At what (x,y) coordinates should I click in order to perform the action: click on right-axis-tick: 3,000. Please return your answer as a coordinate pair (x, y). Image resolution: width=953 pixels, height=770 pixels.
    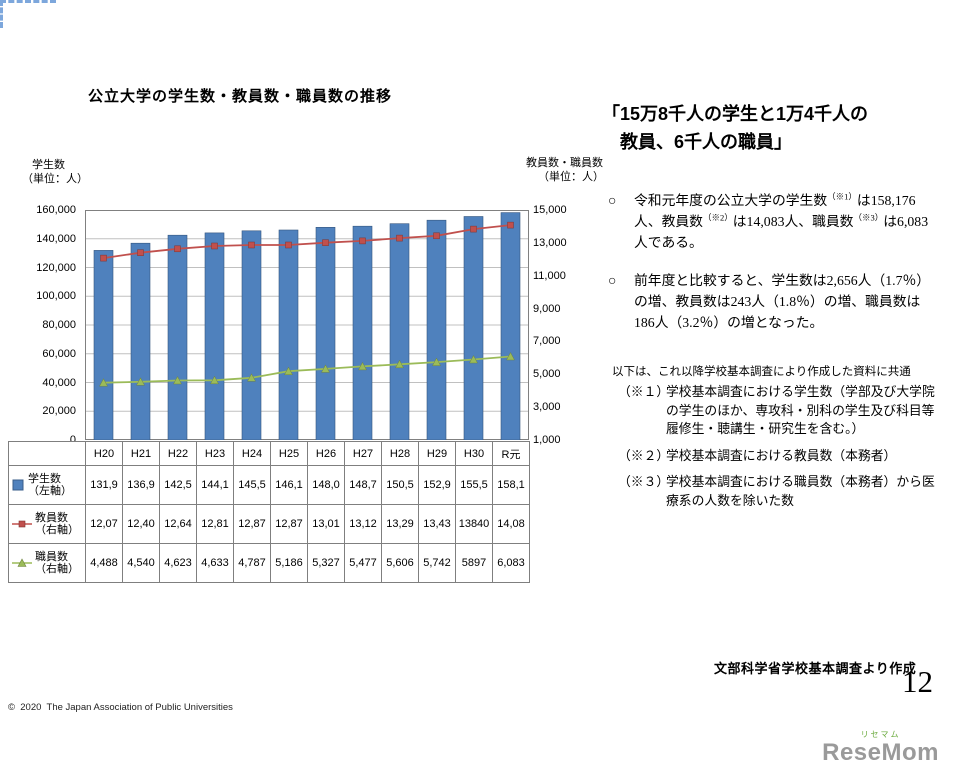
    Looking at the image, I should click on (547, 407).